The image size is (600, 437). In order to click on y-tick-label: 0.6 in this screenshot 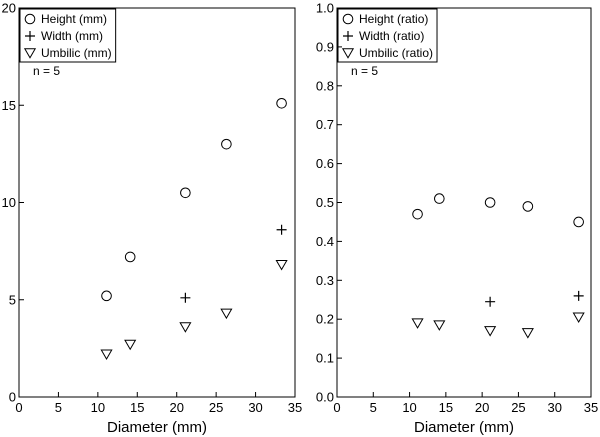, I will do `click(325, 163)`.